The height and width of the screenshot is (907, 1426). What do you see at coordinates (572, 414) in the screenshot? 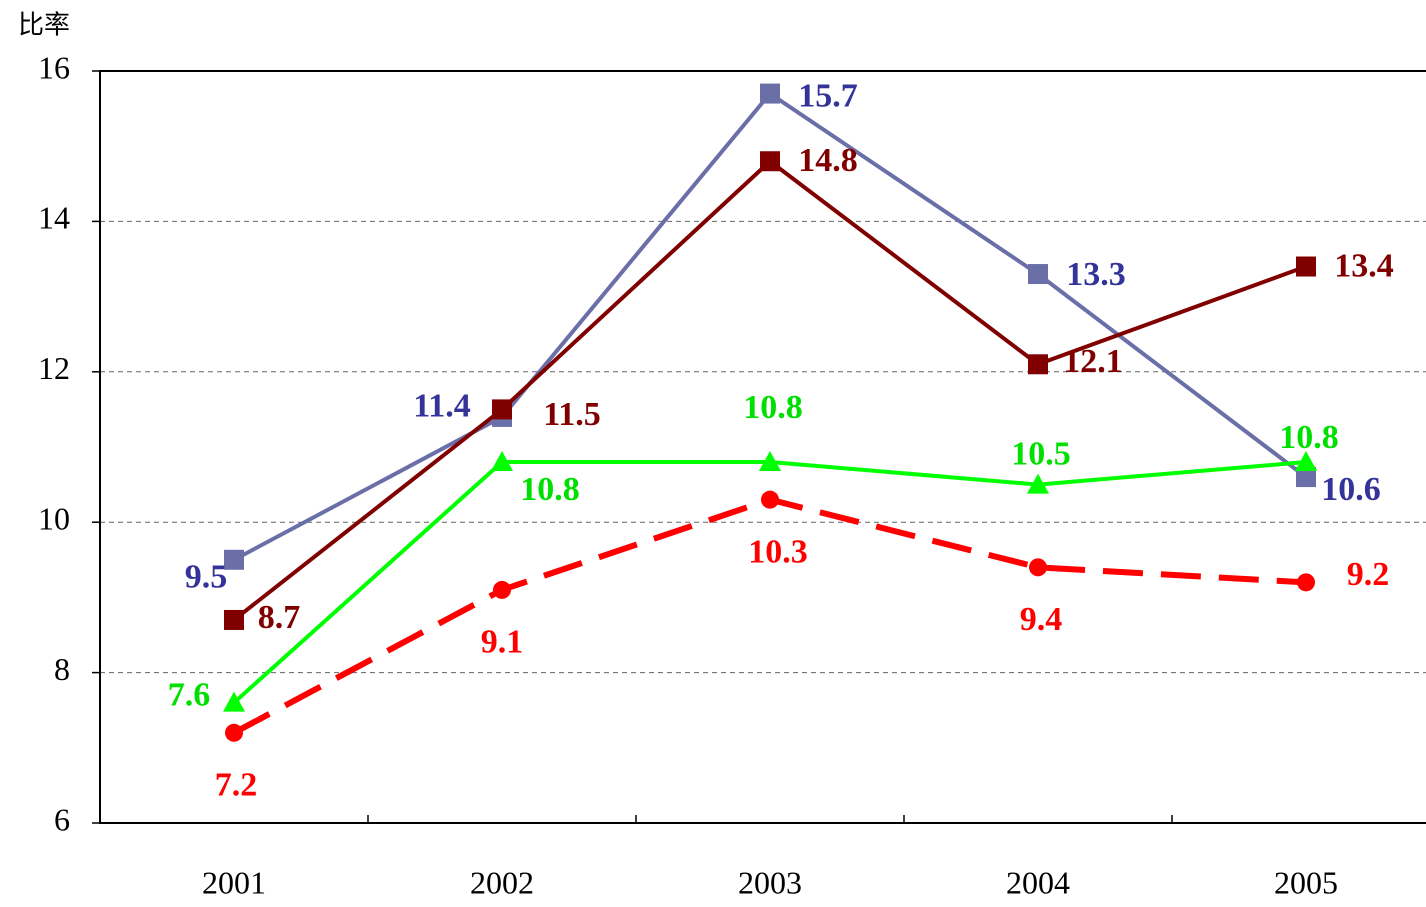
I see `data-label: 11.5` at bounding box center [572, 414].